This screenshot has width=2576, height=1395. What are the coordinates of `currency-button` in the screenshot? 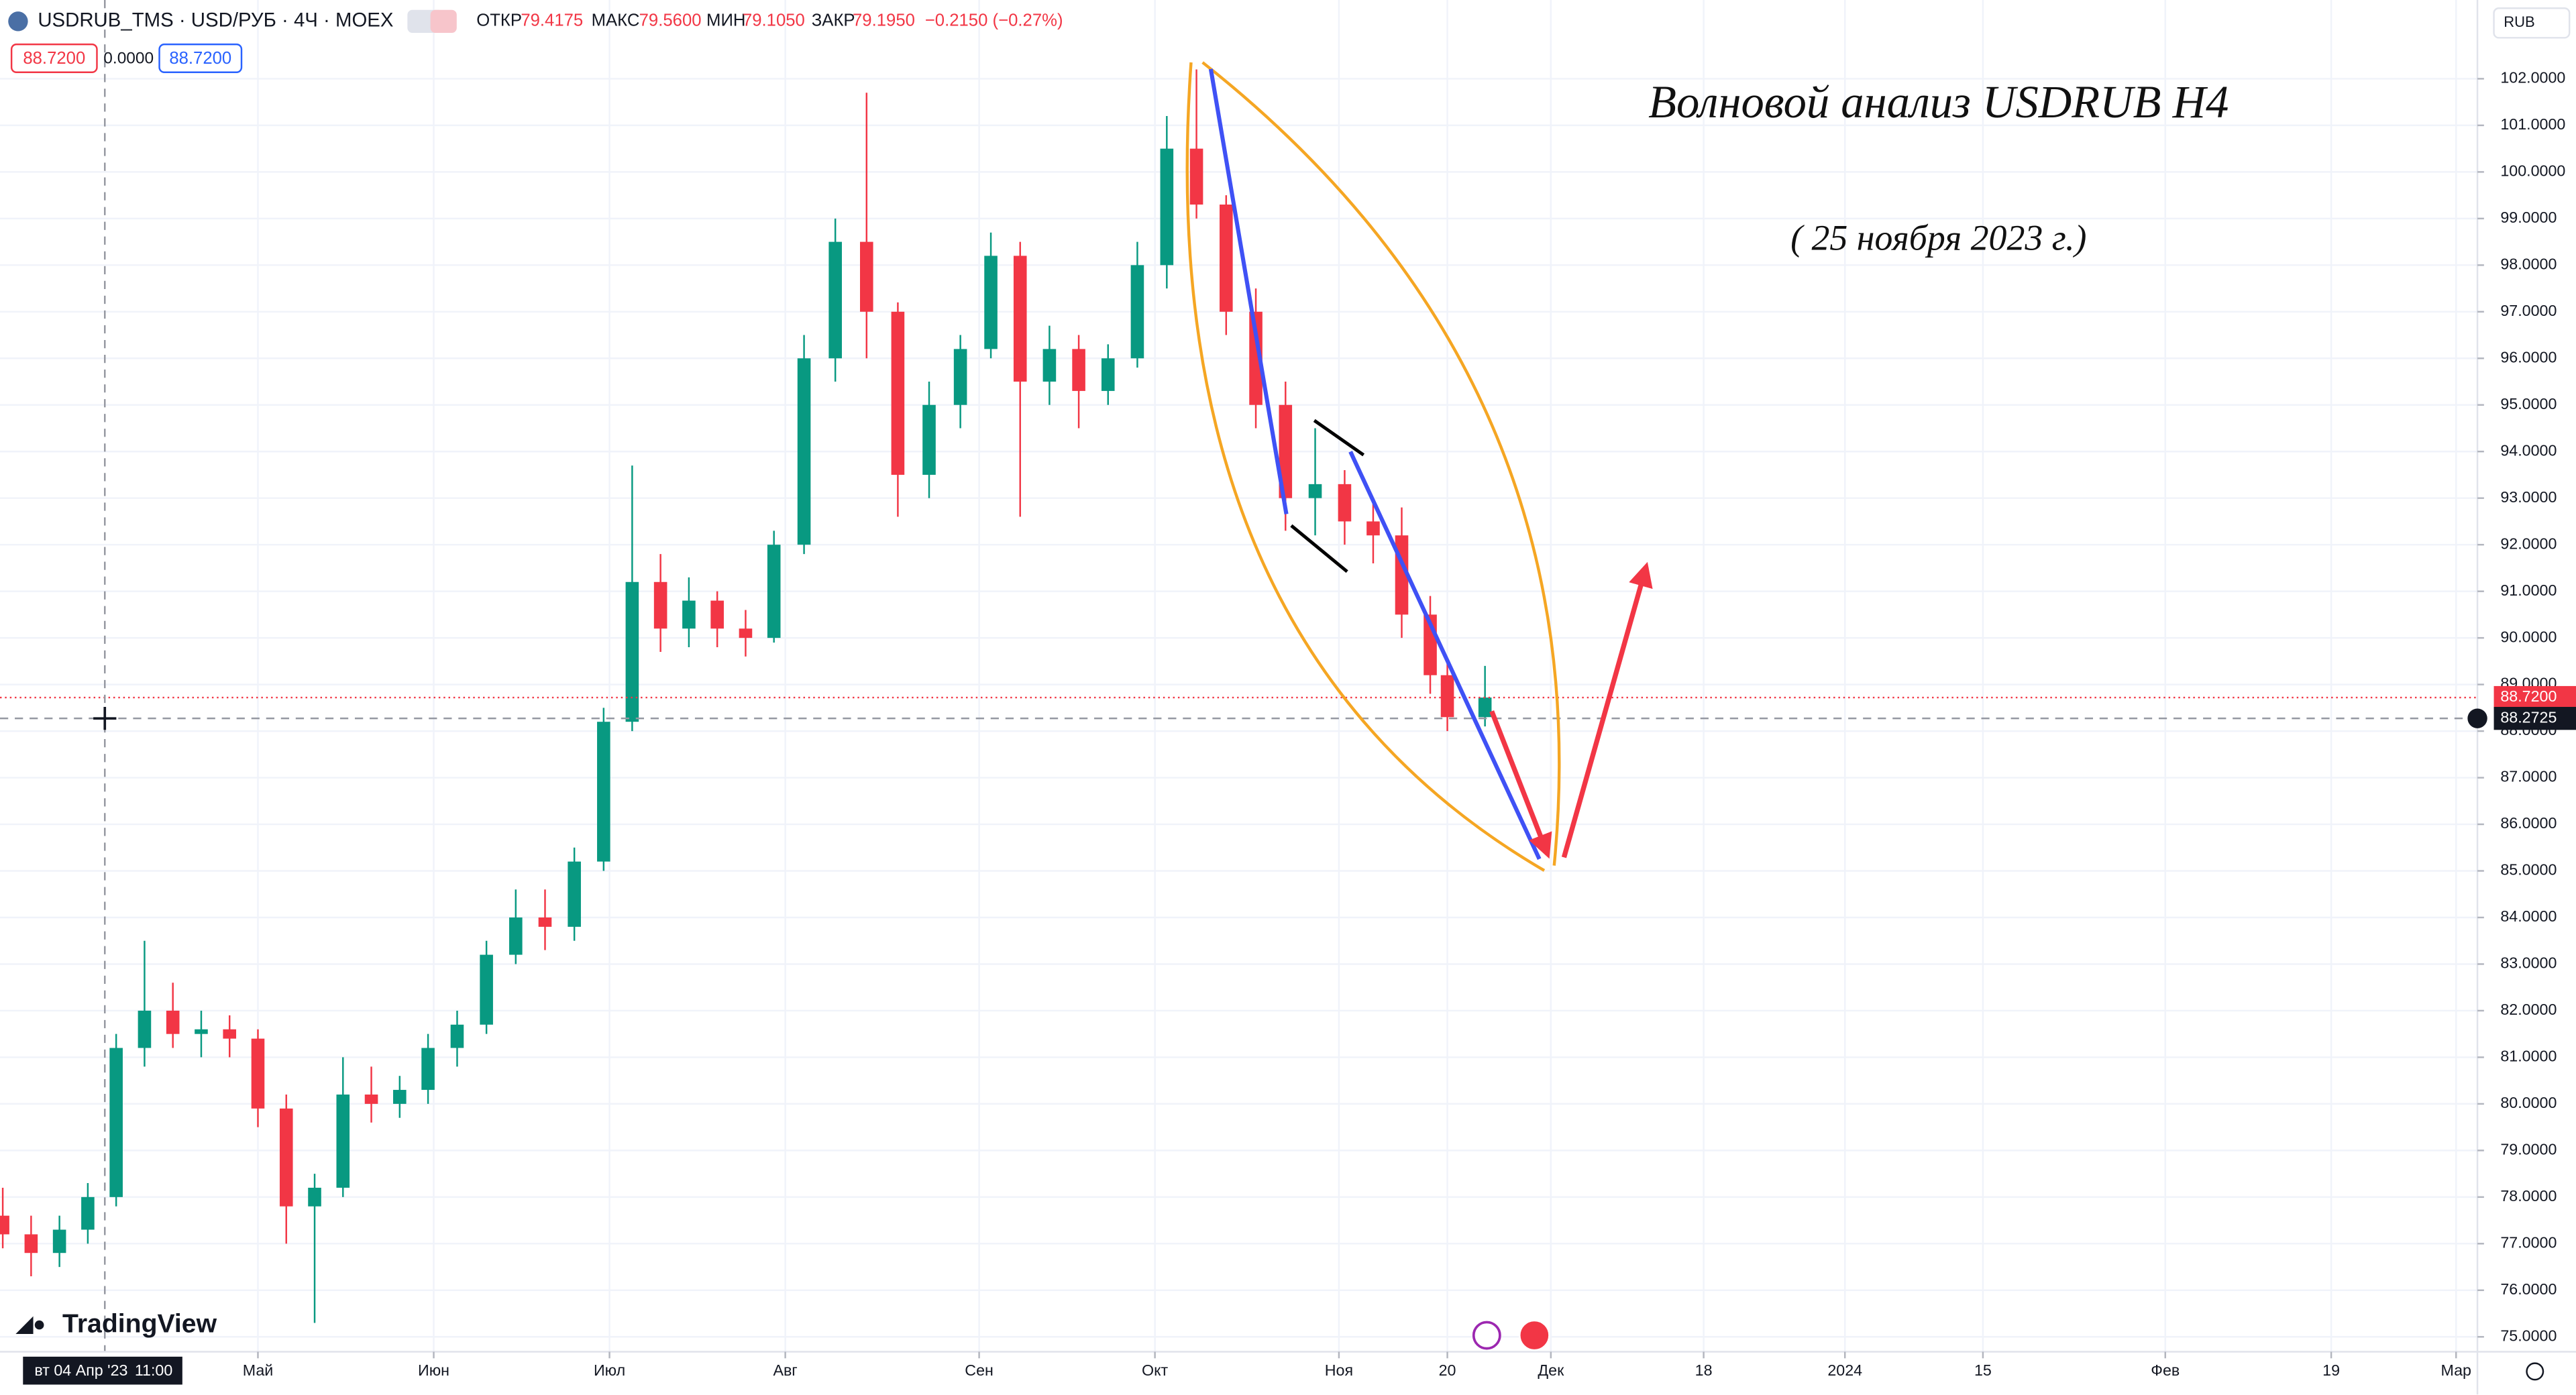 It's located at (2532, 23).